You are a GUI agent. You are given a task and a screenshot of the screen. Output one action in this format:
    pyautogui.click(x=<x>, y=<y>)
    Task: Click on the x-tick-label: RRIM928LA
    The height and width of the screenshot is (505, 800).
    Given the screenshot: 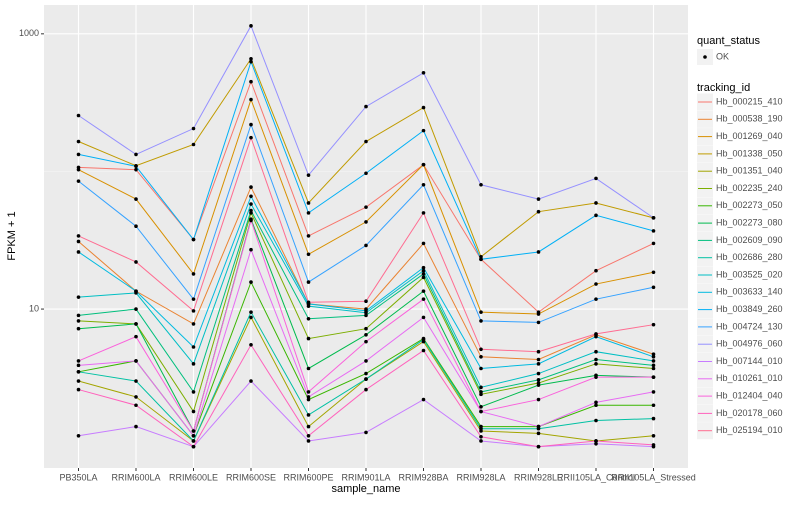 What is the action you would take?
    pyautogui.click(x=480, y=477)
    